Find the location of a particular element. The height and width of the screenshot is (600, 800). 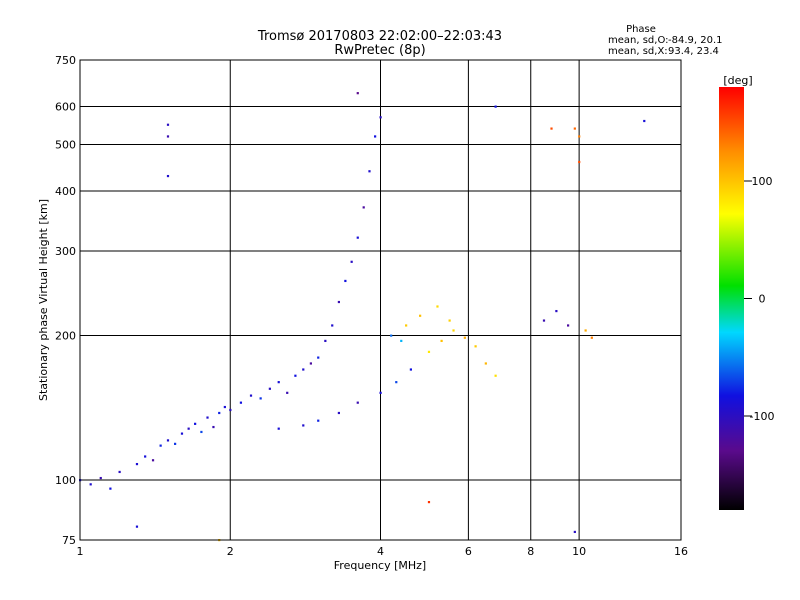

y-tick-label: 300 is located at coordinates (65, 251).